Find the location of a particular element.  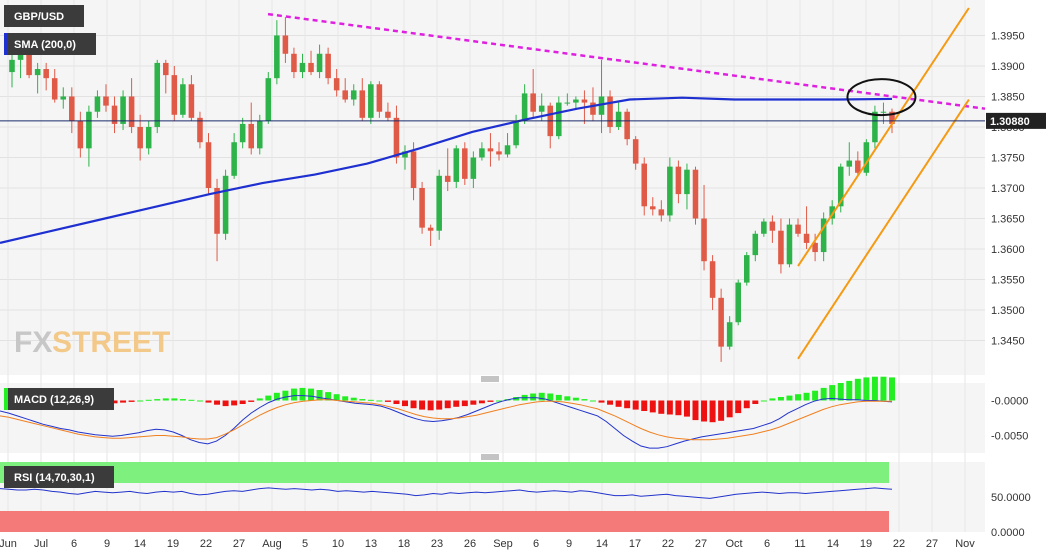

macd-tag: MACD (12,26,9) is located at coordinates (59, 399).